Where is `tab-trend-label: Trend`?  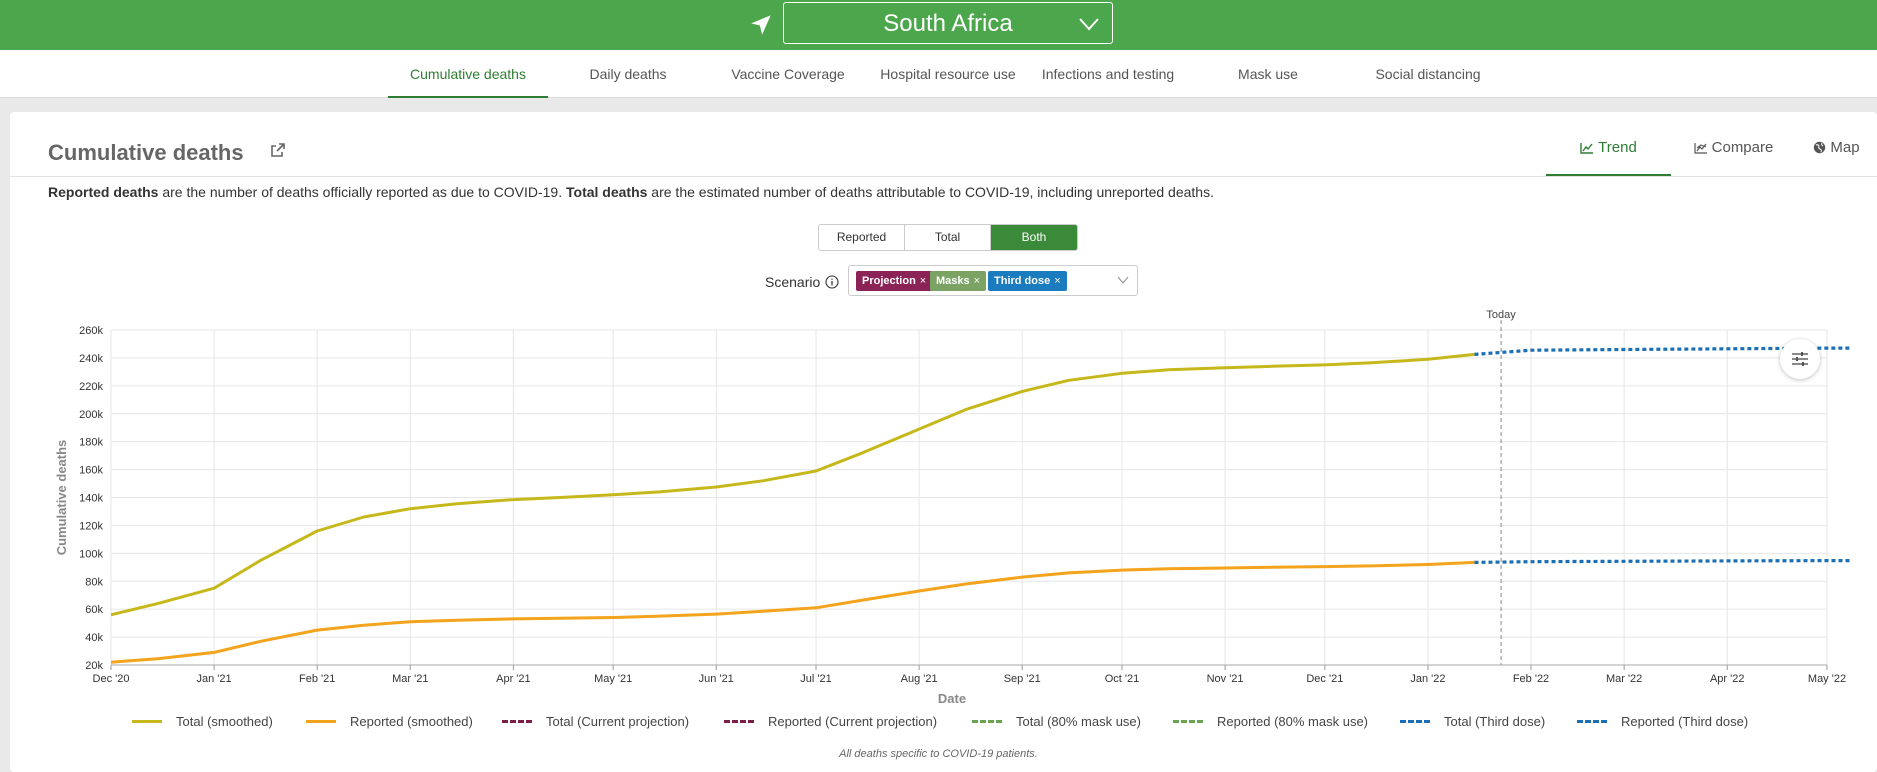
tab-trend-label: Trend is located at coordinates (1617, 147).